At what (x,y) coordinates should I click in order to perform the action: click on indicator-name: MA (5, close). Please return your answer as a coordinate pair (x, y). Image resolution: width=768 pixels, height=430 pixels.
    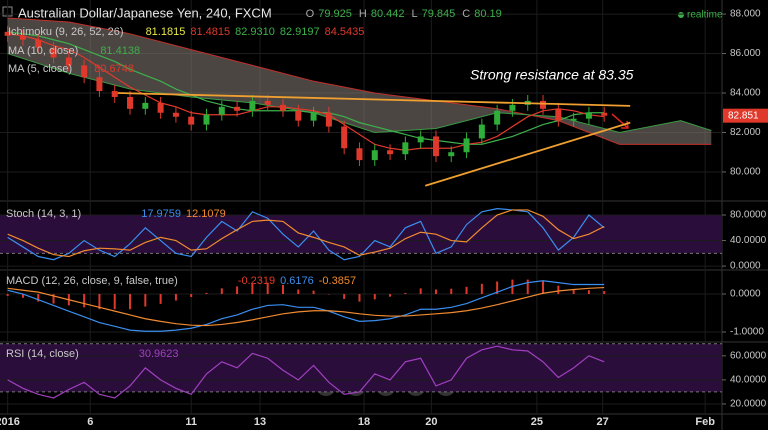
    Looking at the image, I should click on (40, 69).